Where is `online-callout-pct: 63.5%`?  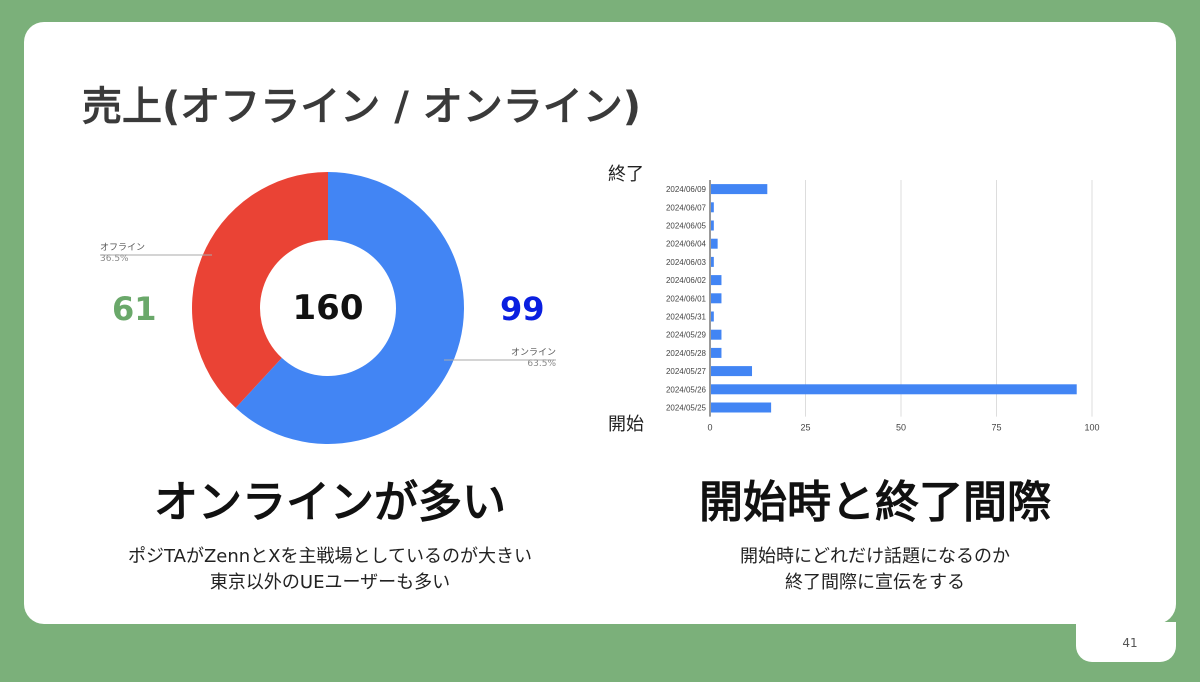
online-callout-pct: 63.5% is located at coordinates (541, 364).